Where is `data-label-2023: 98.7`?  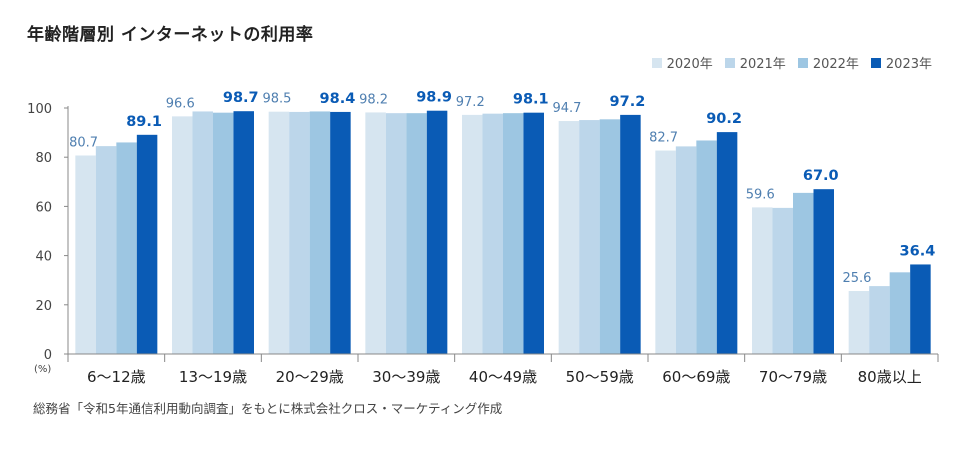
data-label-2023: 98.7 is located at coordinates (241, 98).